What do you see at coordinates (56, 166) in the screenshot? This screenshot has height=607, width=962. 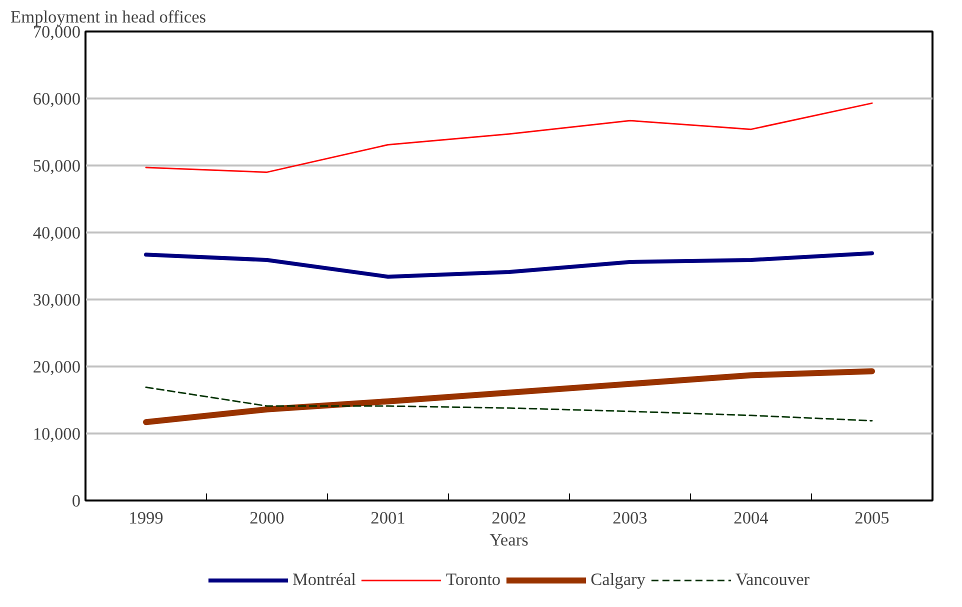 I see `y-tick-label: 50,000` at bounding box center [56, 166].